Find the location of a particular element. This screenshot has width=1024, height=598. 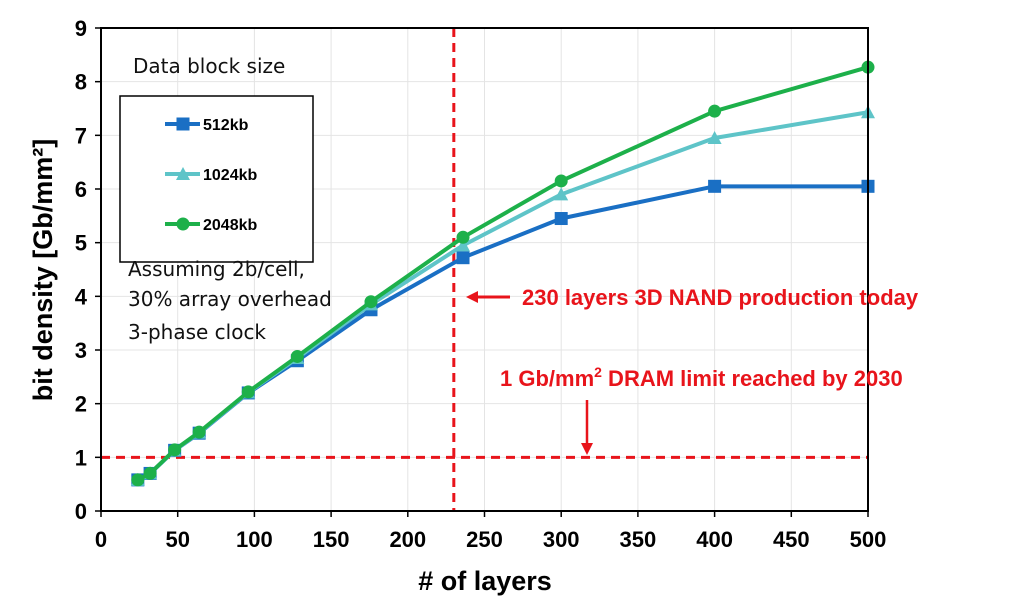

x-tick-label: 500 is located at coordinates (868, 539).